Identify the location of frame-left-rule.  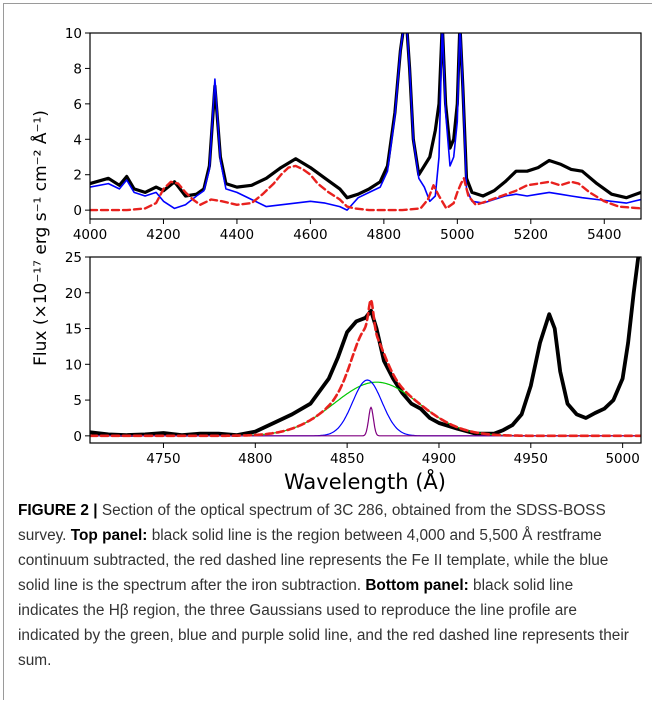
(3, 351).